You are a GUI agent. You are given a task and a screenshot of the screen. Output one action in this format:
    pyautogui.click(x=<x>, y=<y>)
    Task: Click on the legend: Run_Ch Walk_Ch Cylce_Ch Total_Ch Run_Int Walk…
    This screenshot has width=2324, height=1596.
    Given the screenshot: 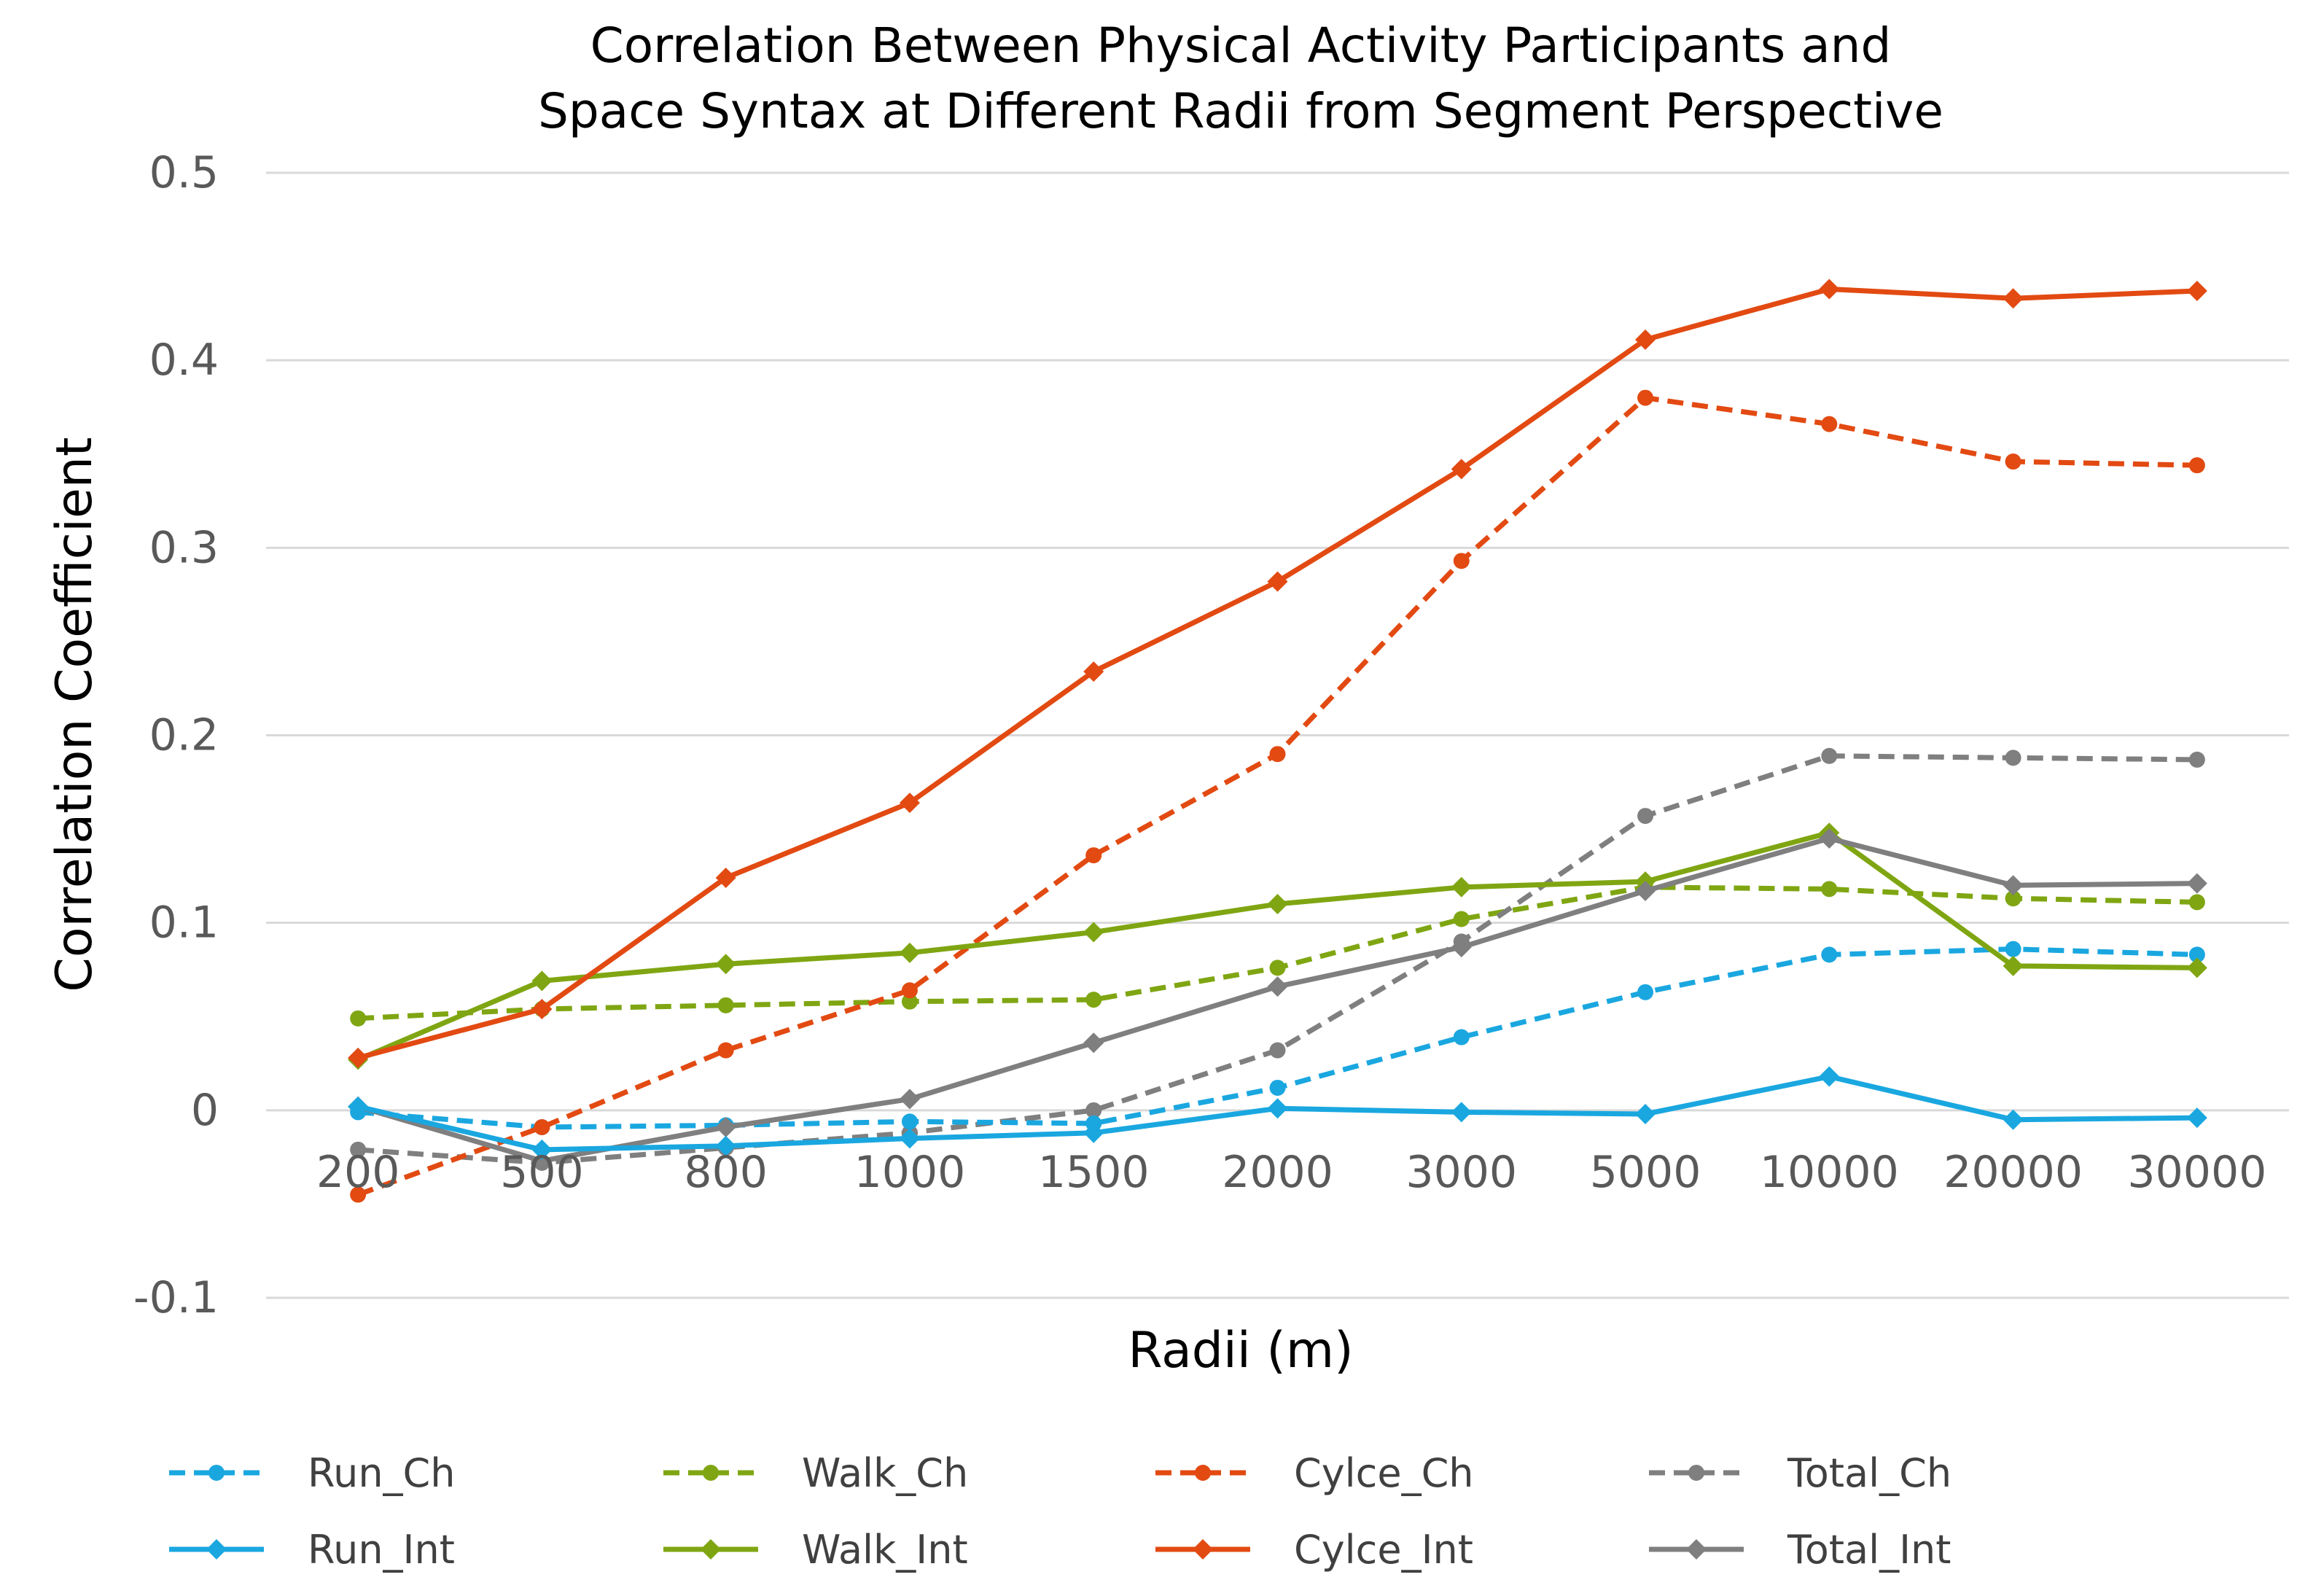 What is the action you would take?
    pyautogui.click(x=1060, y=1511)
    